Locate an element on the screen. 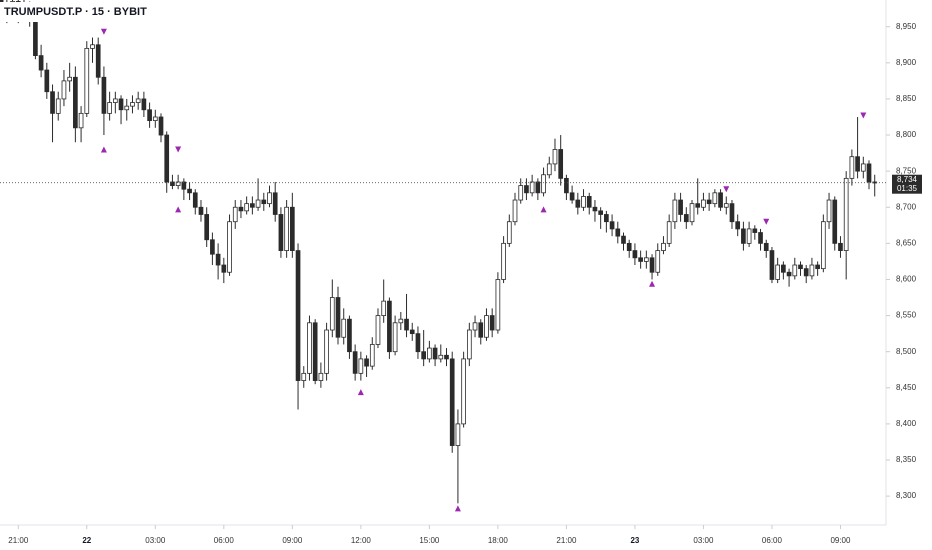 The width and height of the screenshot is (932, 550). countdown-label: 01:35 is located at coordinates (907, 188).